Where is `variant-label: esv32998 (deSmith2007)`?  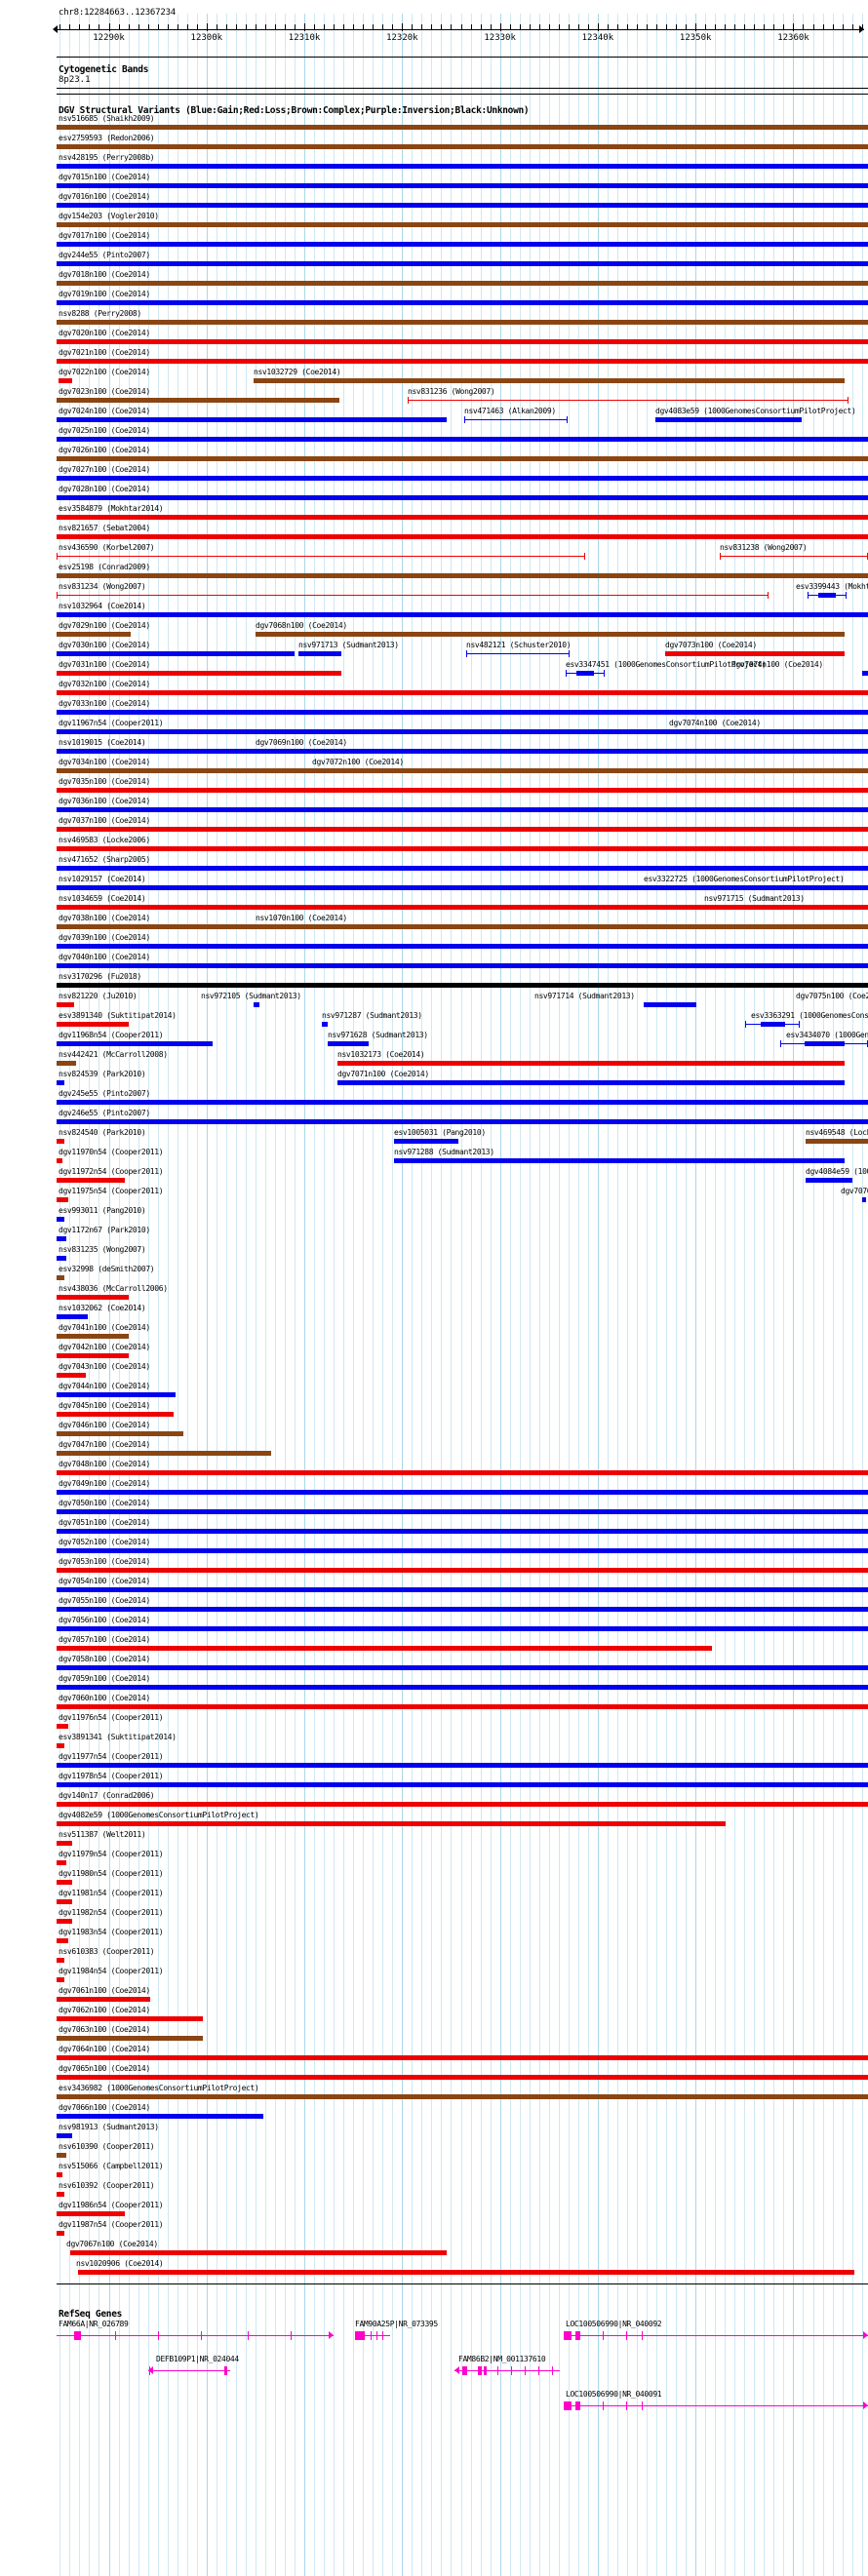
variant-label: esv32998 (deSmith2007) is located at coordinates (107, 1269).